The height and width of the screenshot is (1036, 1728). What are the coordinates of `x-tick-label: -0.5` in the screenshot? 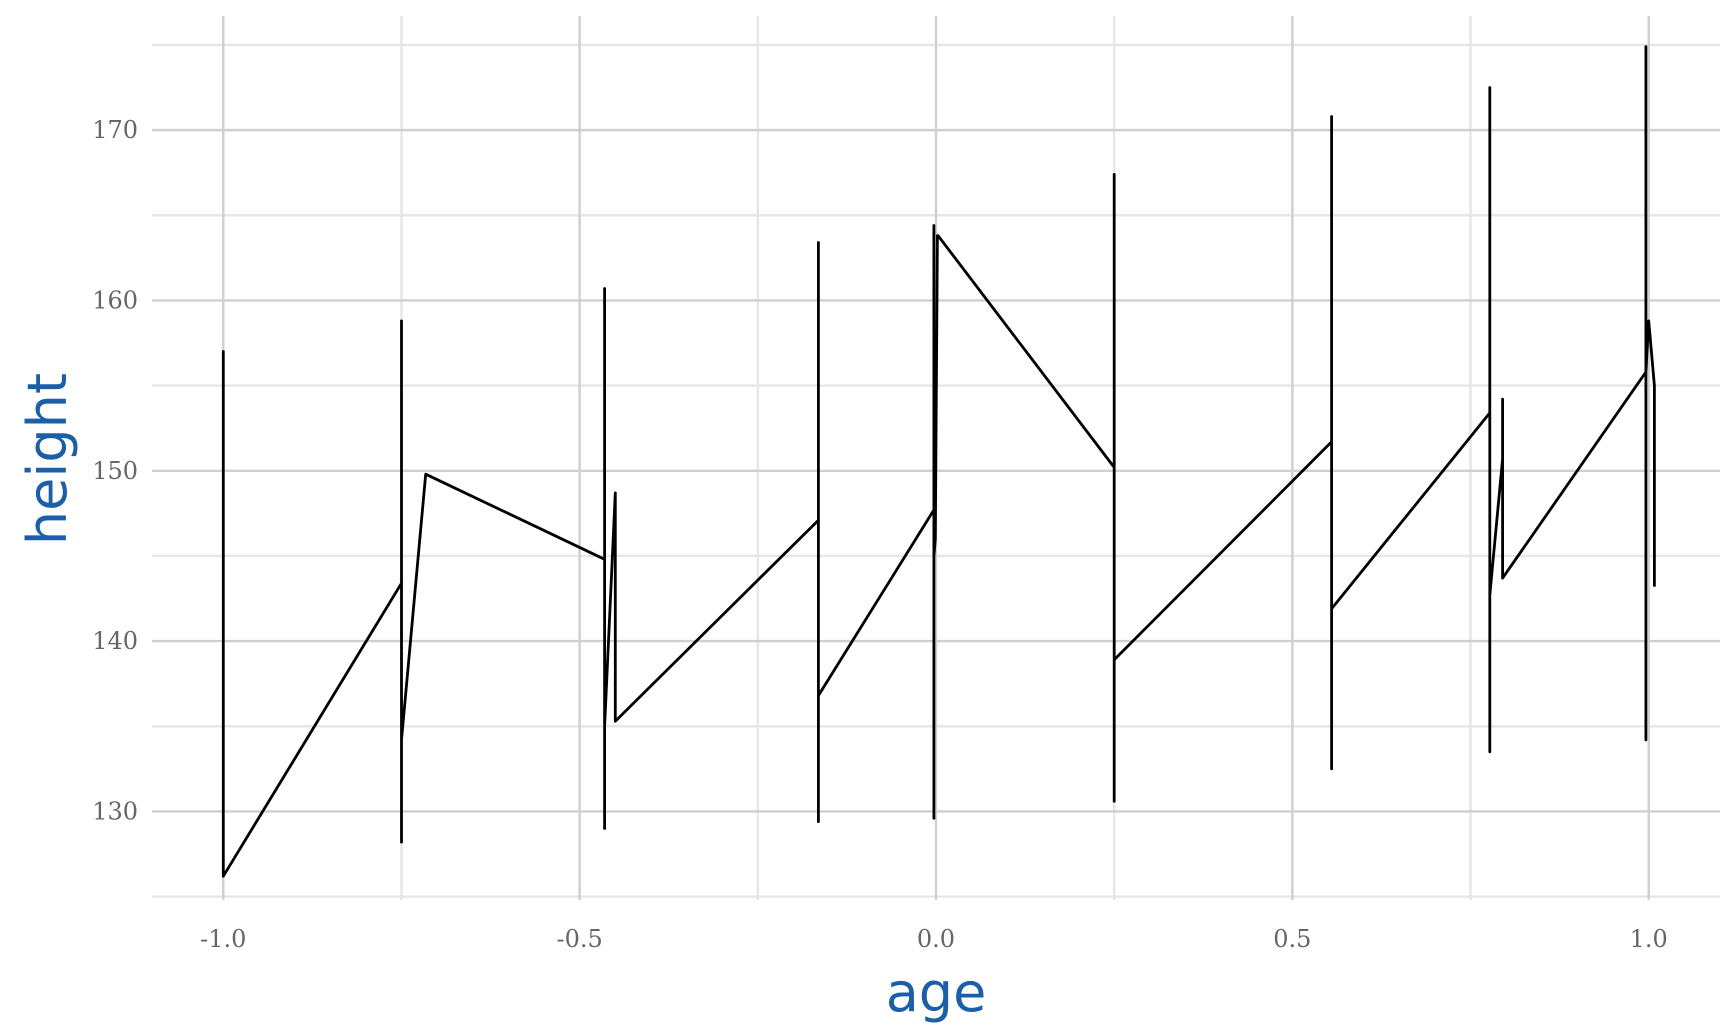 It's located at (579, 939).